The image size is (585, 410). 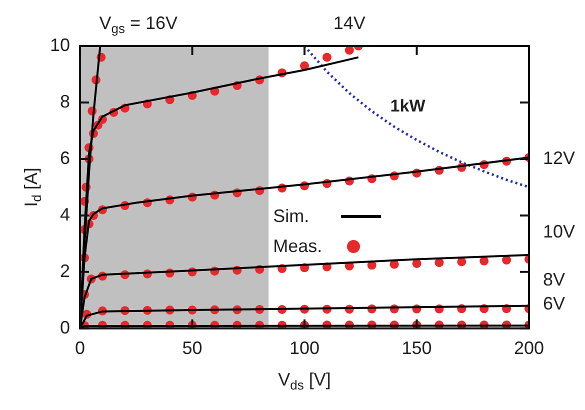 I want to click on x-tick-label: 50, so click(x=192, y=348).